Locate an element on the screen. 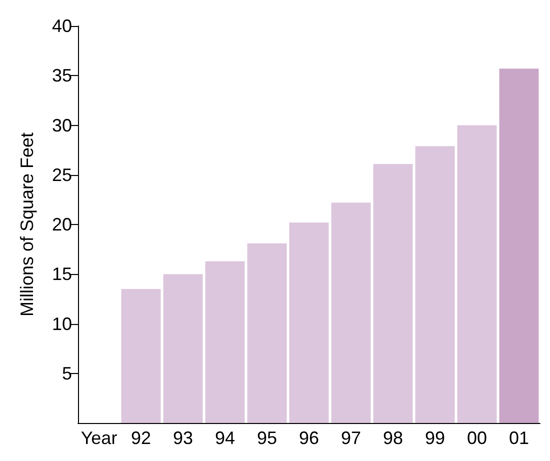  y-tick-label: 25 is located at coordinates (62, 174).